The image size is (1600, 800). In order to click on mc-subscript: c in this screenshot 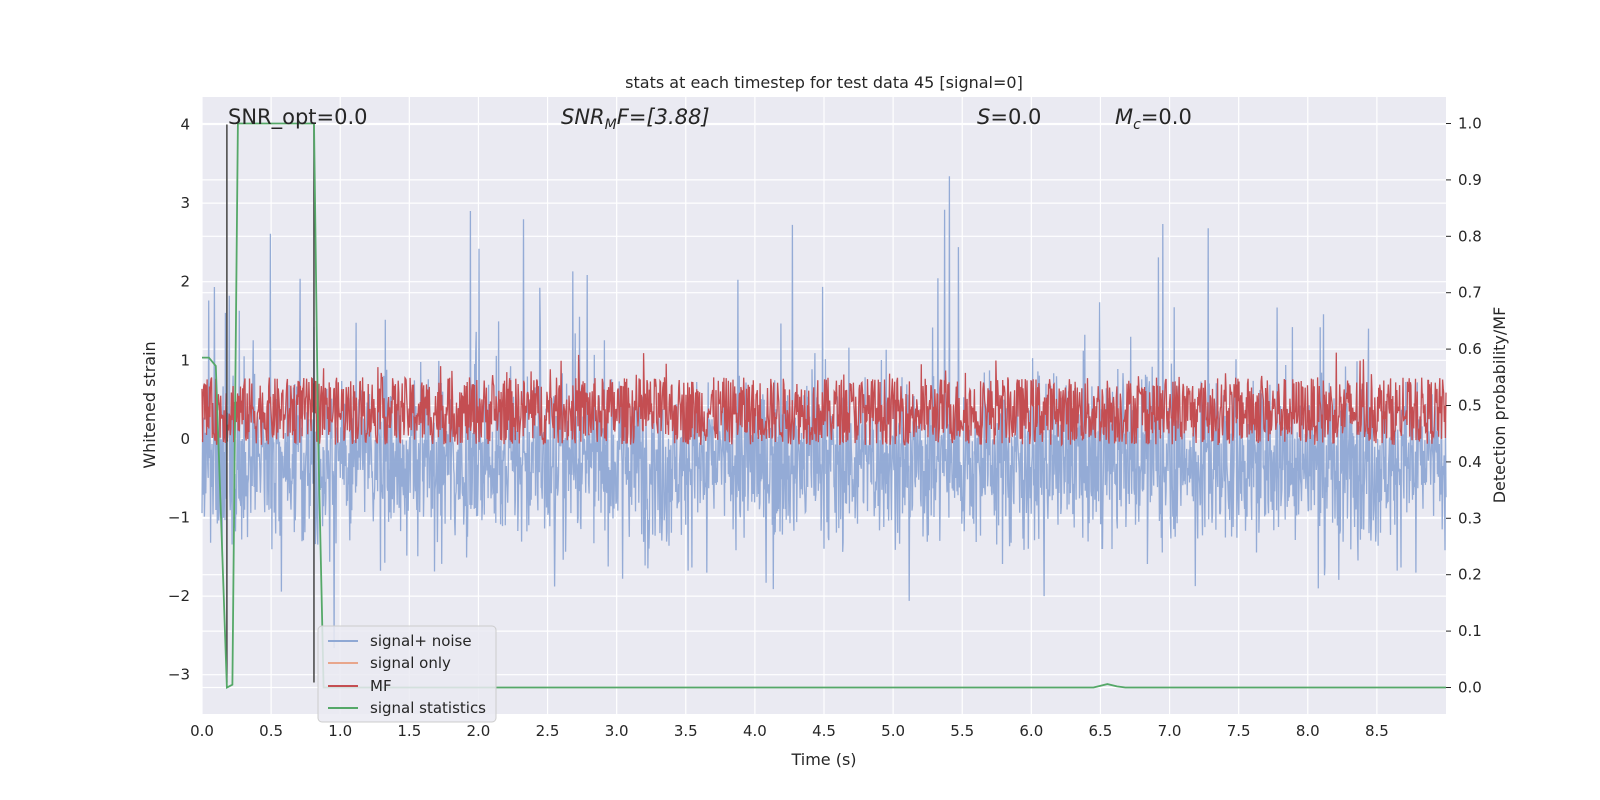, I will do `click(1137, 125)`.